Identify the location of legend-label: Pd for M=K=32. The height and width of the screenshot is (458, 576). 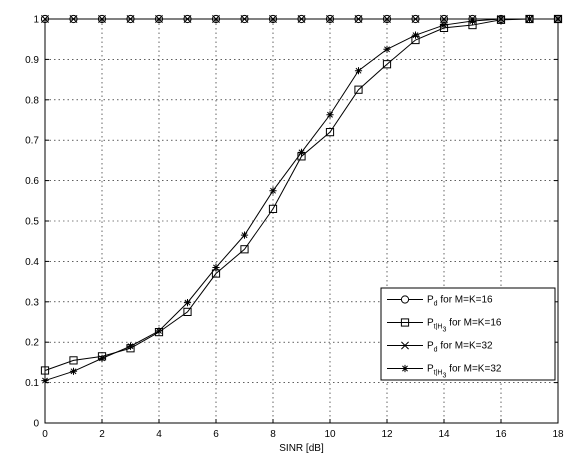
(460, 347).